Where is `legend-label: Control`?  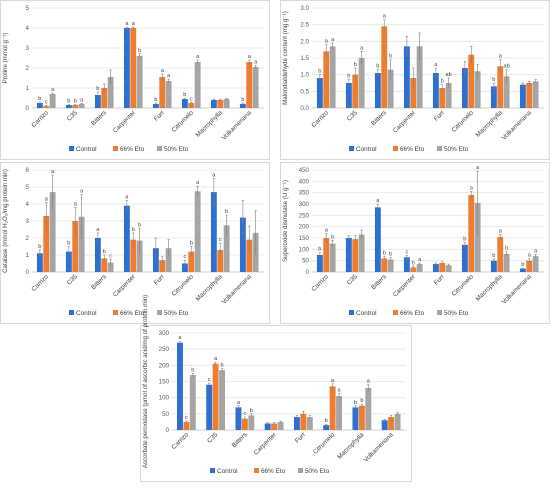
legend-label: Control is located at coordinates (366, 149).